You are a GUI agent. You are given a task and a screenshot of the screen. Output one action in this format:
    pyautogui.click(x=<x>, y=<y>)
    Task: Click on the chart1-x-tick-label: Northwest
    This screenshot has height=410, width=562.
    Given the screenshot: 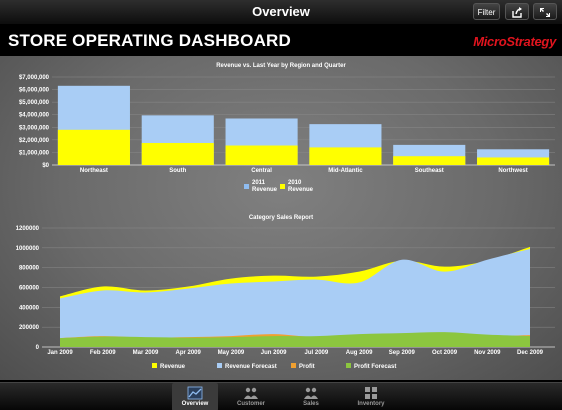 What is the action you would take?
    pyautogui.click(x=512, y=171)
    